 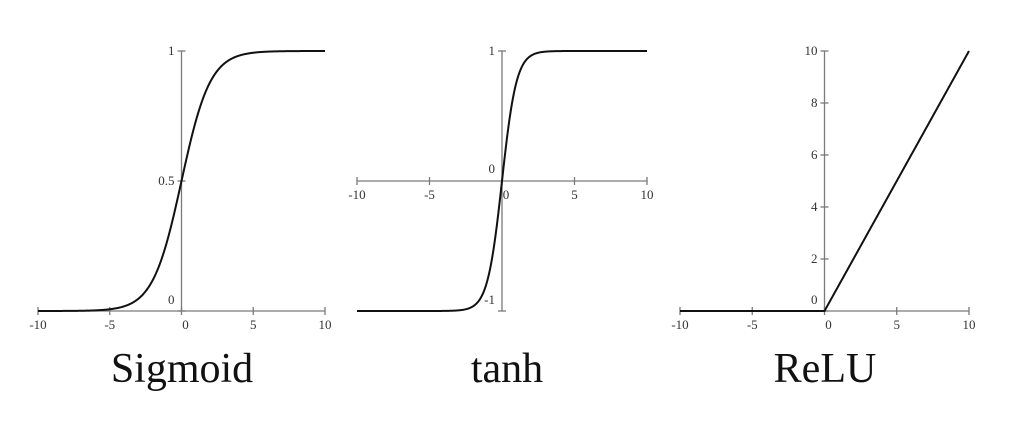 What do you see at coordinates (814, 299) in the screenshot?
I see `relu-y-tick-label: 0` at bounding box center [814, 299].